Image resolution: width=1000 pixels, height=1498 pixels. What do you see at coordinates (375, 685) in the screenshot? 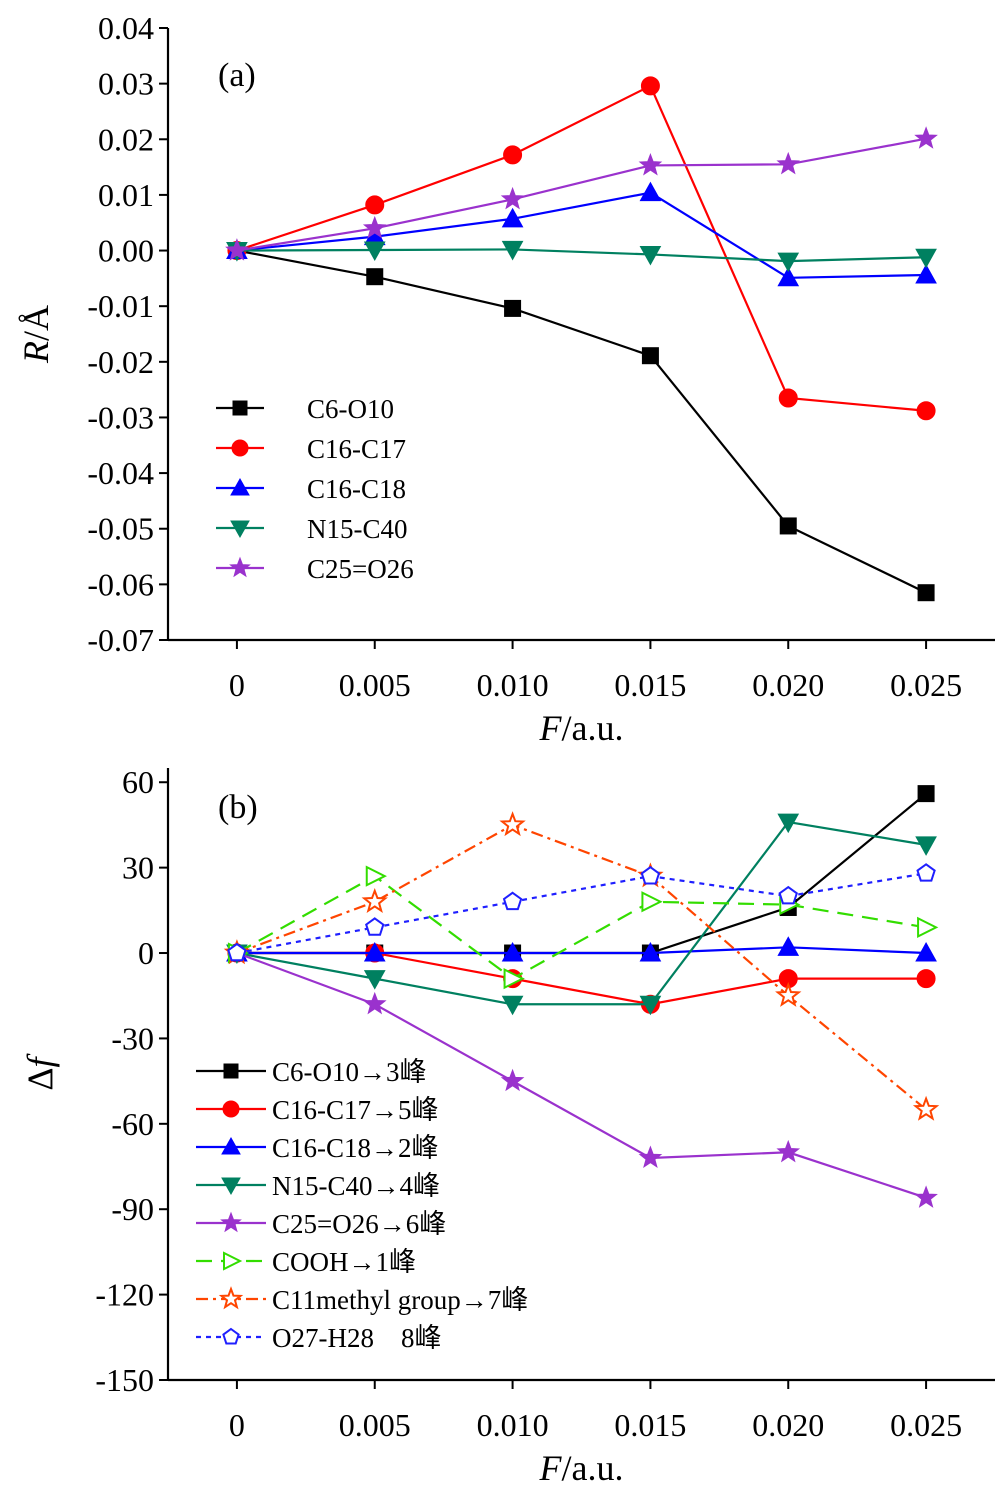
I see `x-tick-label: 0.005` at bounding box center [375, 685].